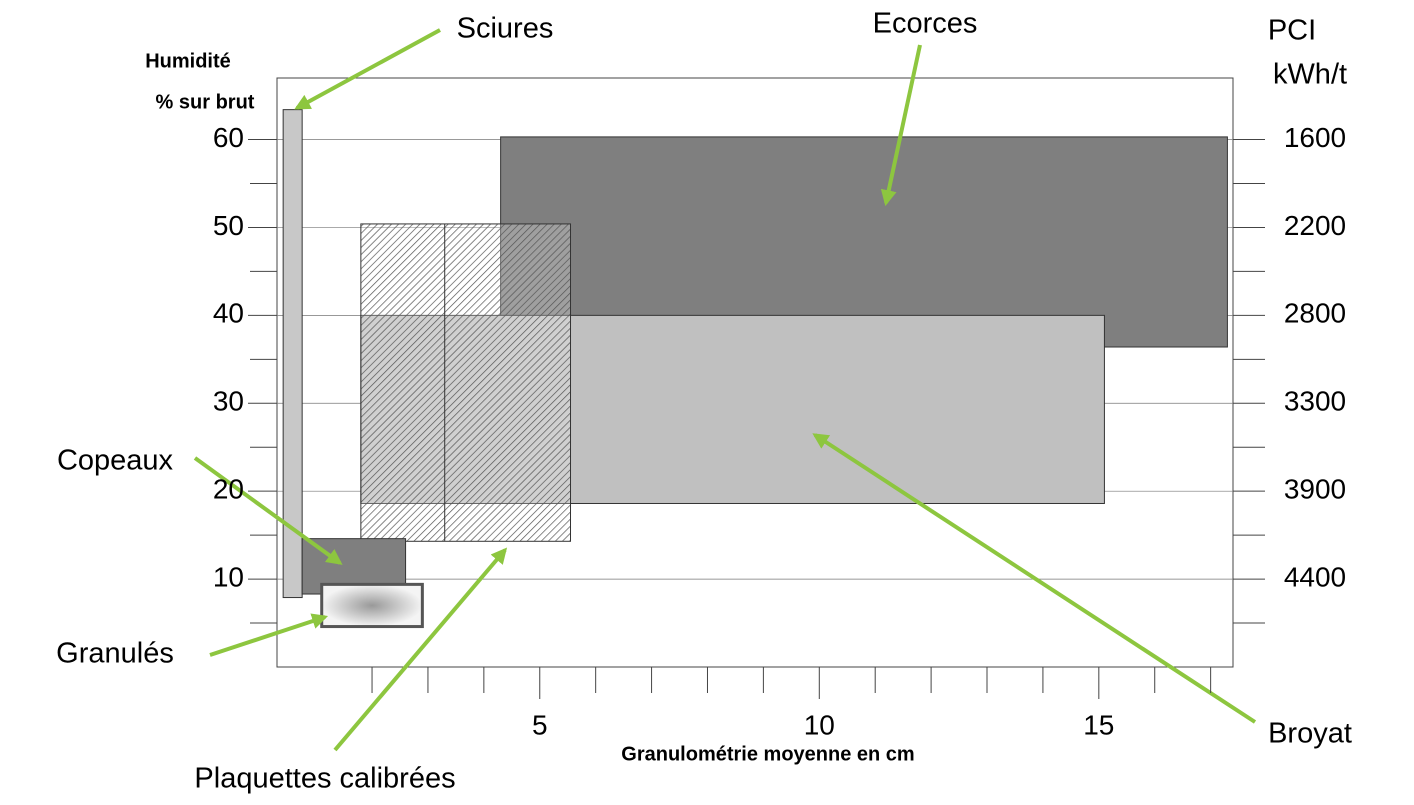 This screenshot has width=1414, height=805. What do you see at coordinates (188, 61) in the screenshot?
I see `y-title: Humidité` at bounding box center [188, 61].